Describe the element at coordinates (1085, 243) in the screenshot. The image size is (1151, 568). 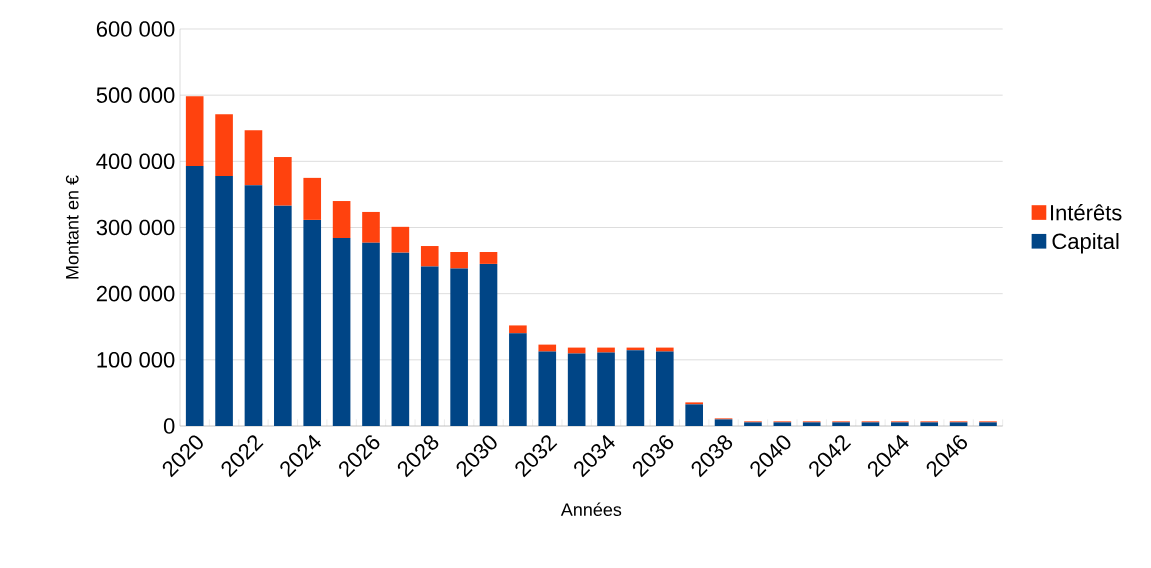
I see `legend-label: Capital` at that location.